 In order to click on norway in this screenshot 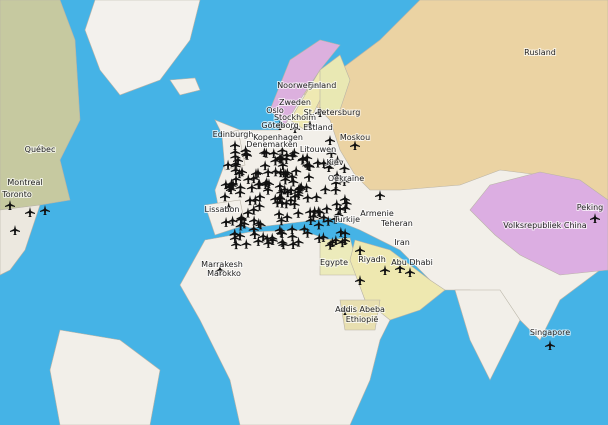, I will do `click(305, 82)`.